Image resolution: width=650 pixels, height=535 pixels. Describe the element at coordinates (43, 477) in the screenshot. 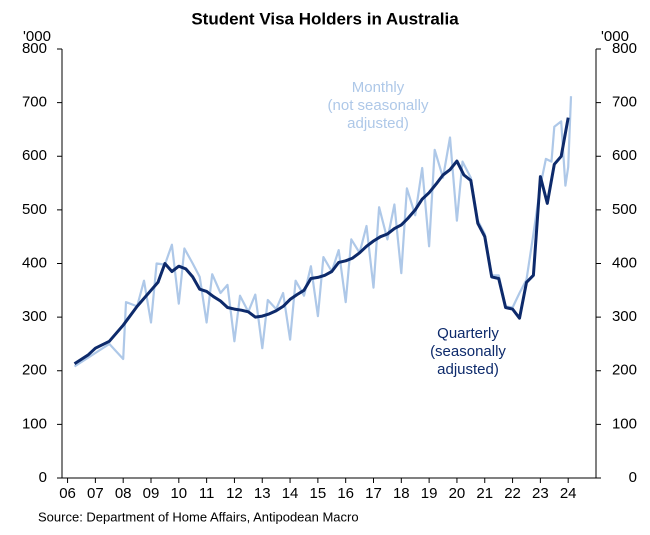

I see `y-tick-label: 0` at that location.